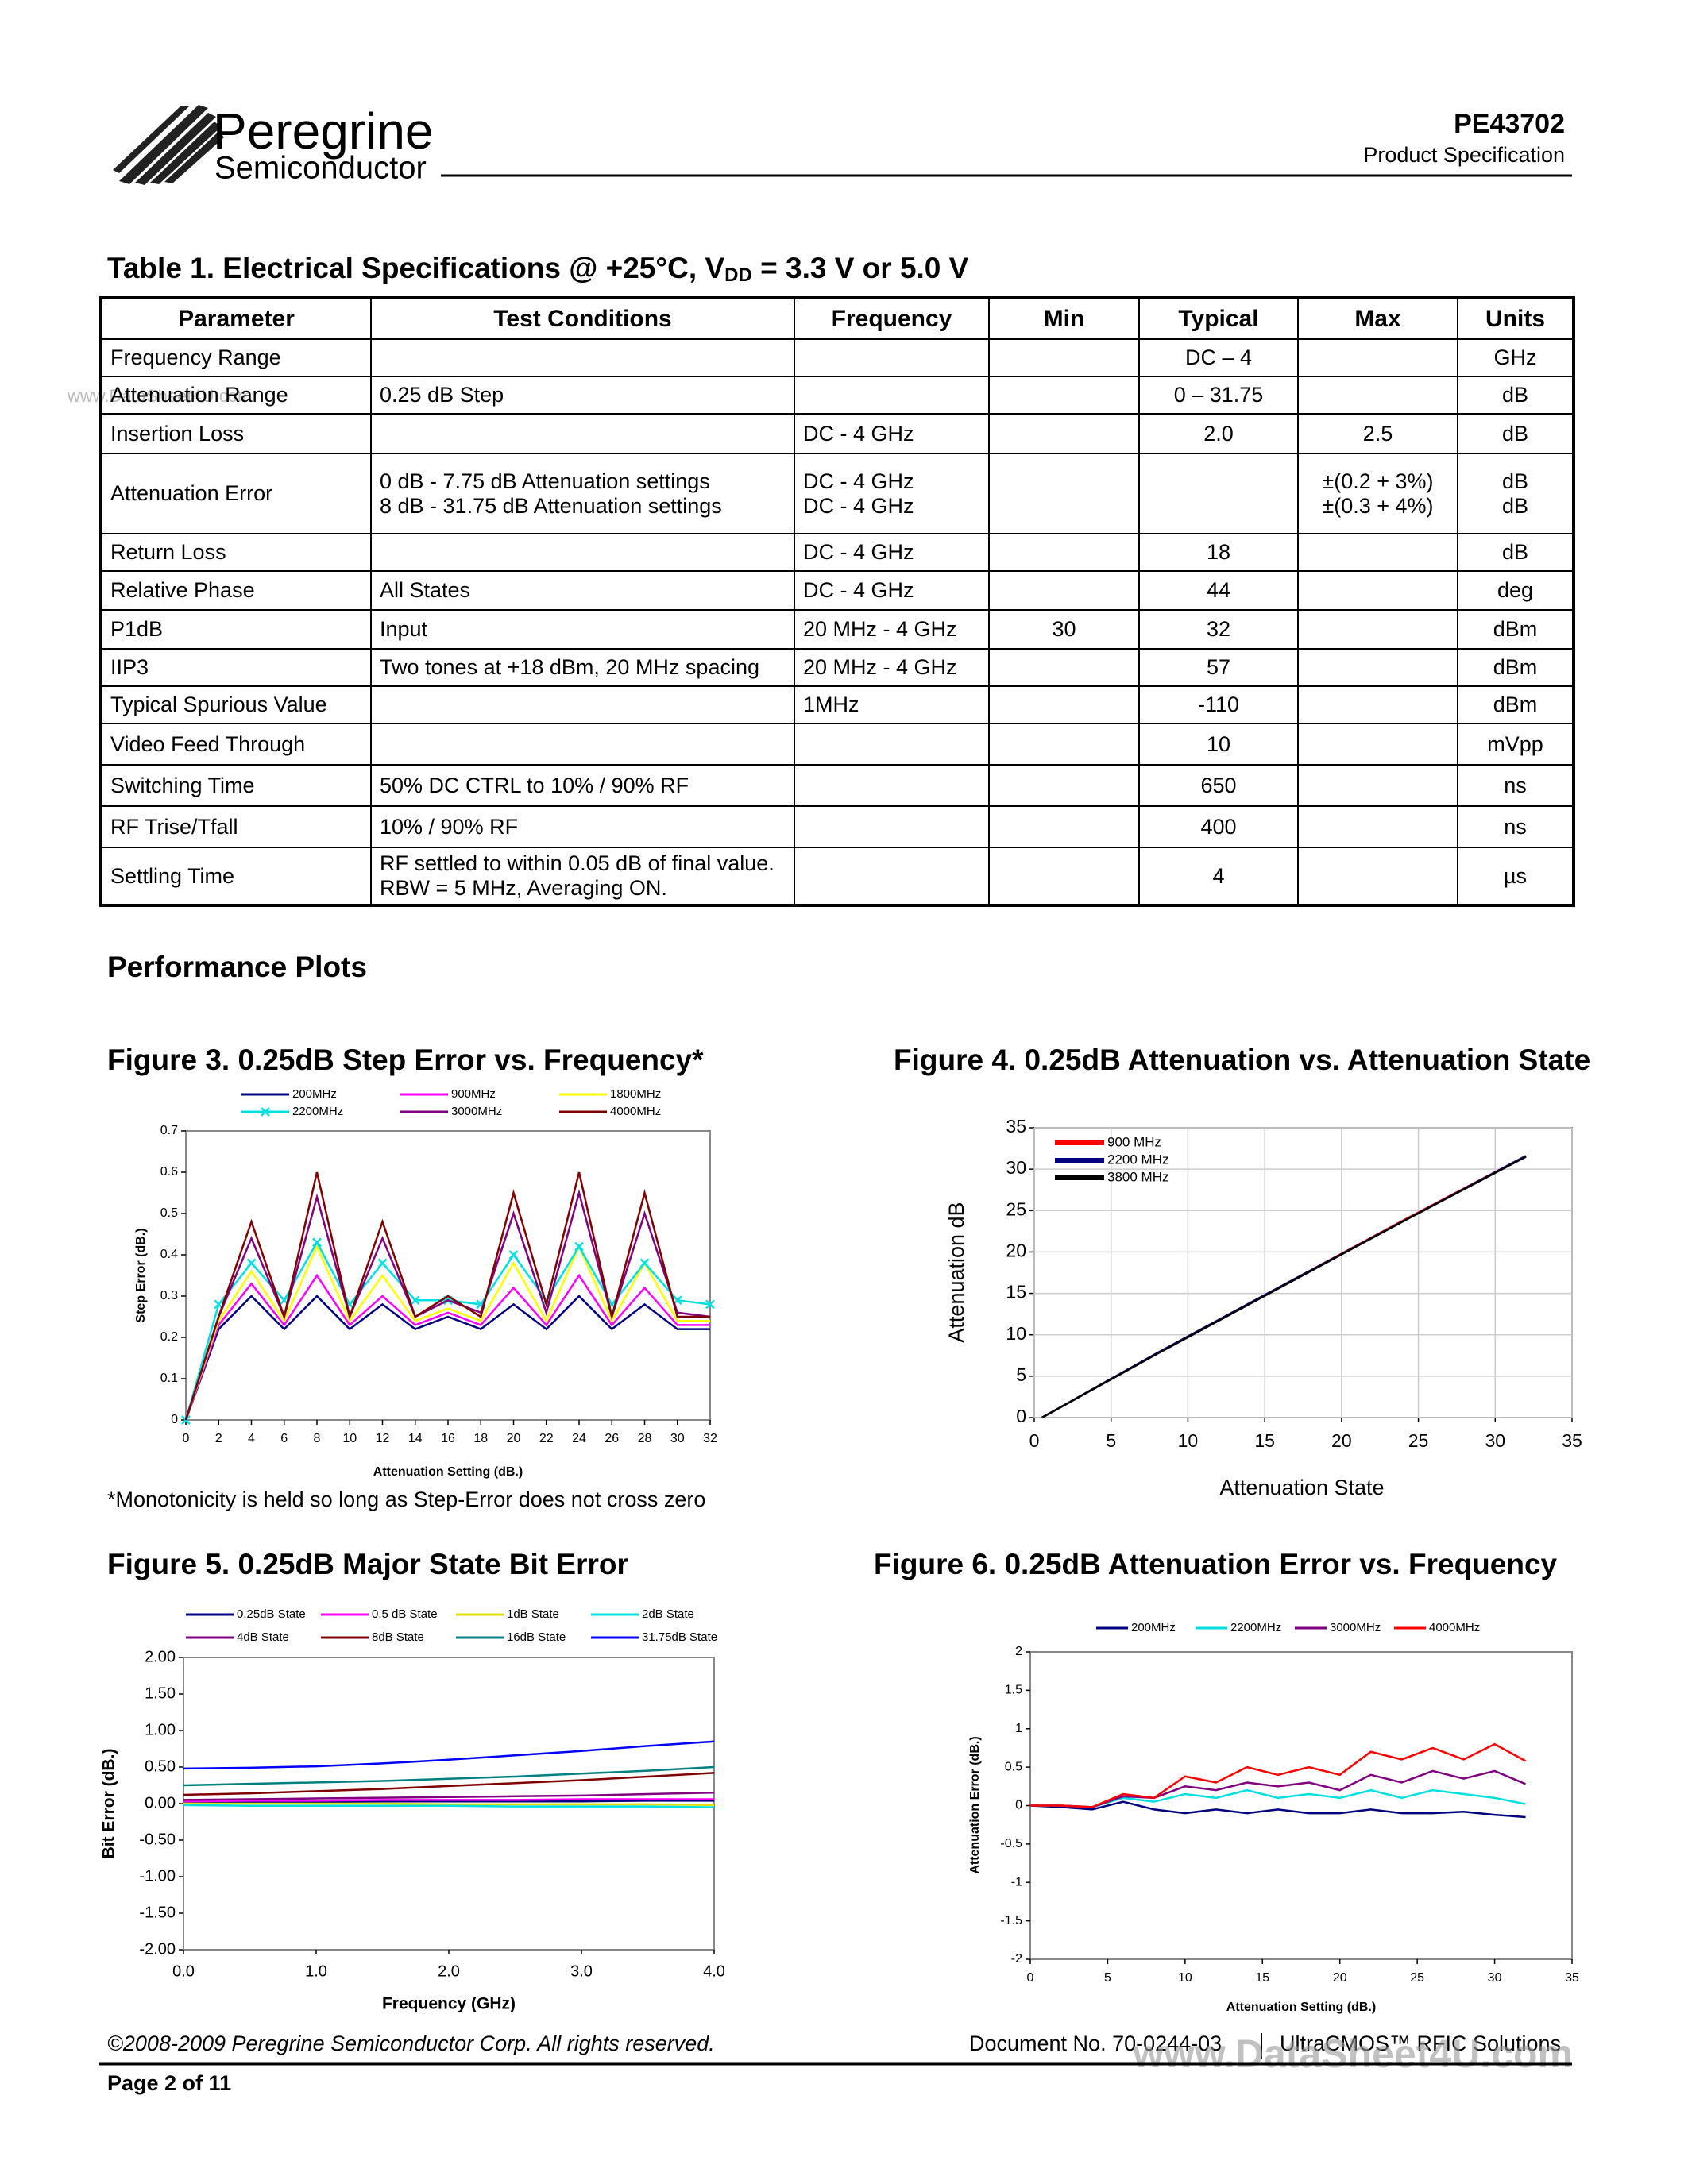  Describe the element at coordinates (710, 1438) in the screenshot. I see `x-tick-label: 32` at that location.